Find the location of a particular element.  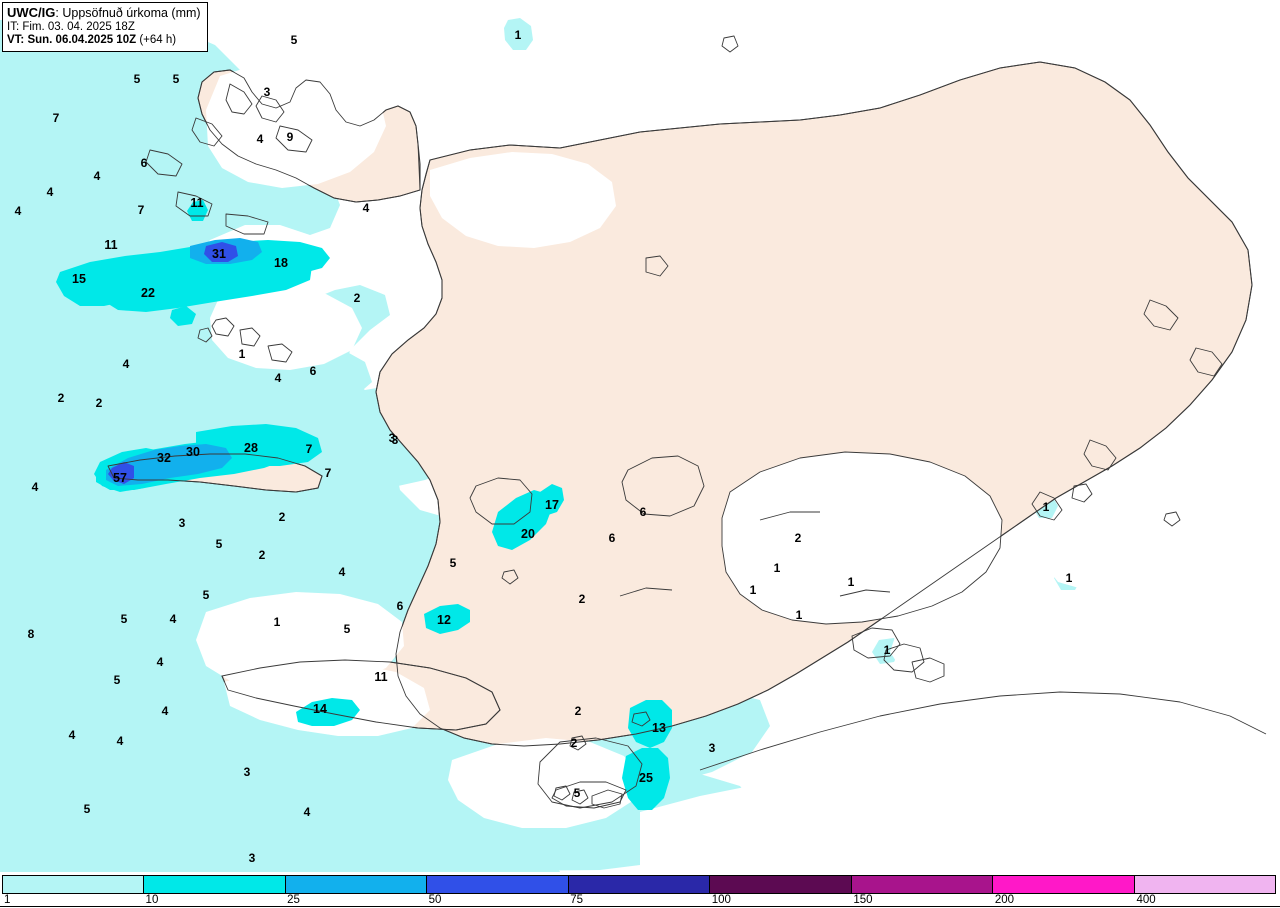

legend-tick-label: 25 is located at coordinates (293, 900).